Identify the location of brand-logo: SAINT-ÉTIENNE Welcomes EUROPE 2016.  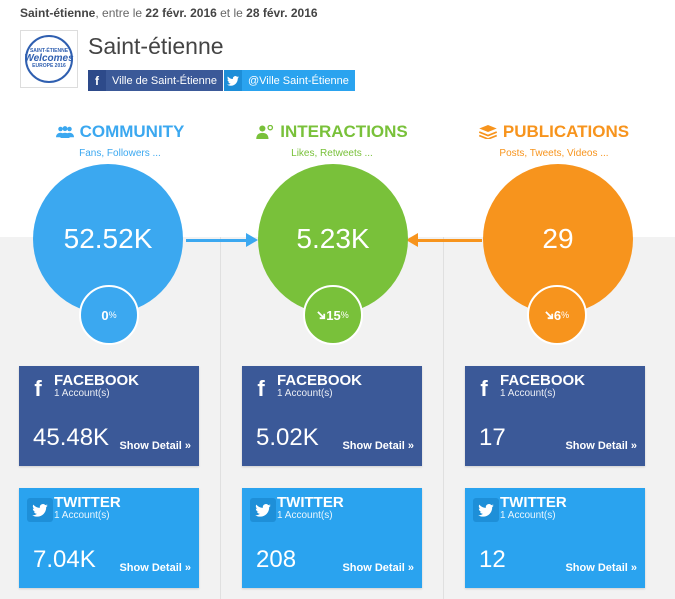
(49, 59).